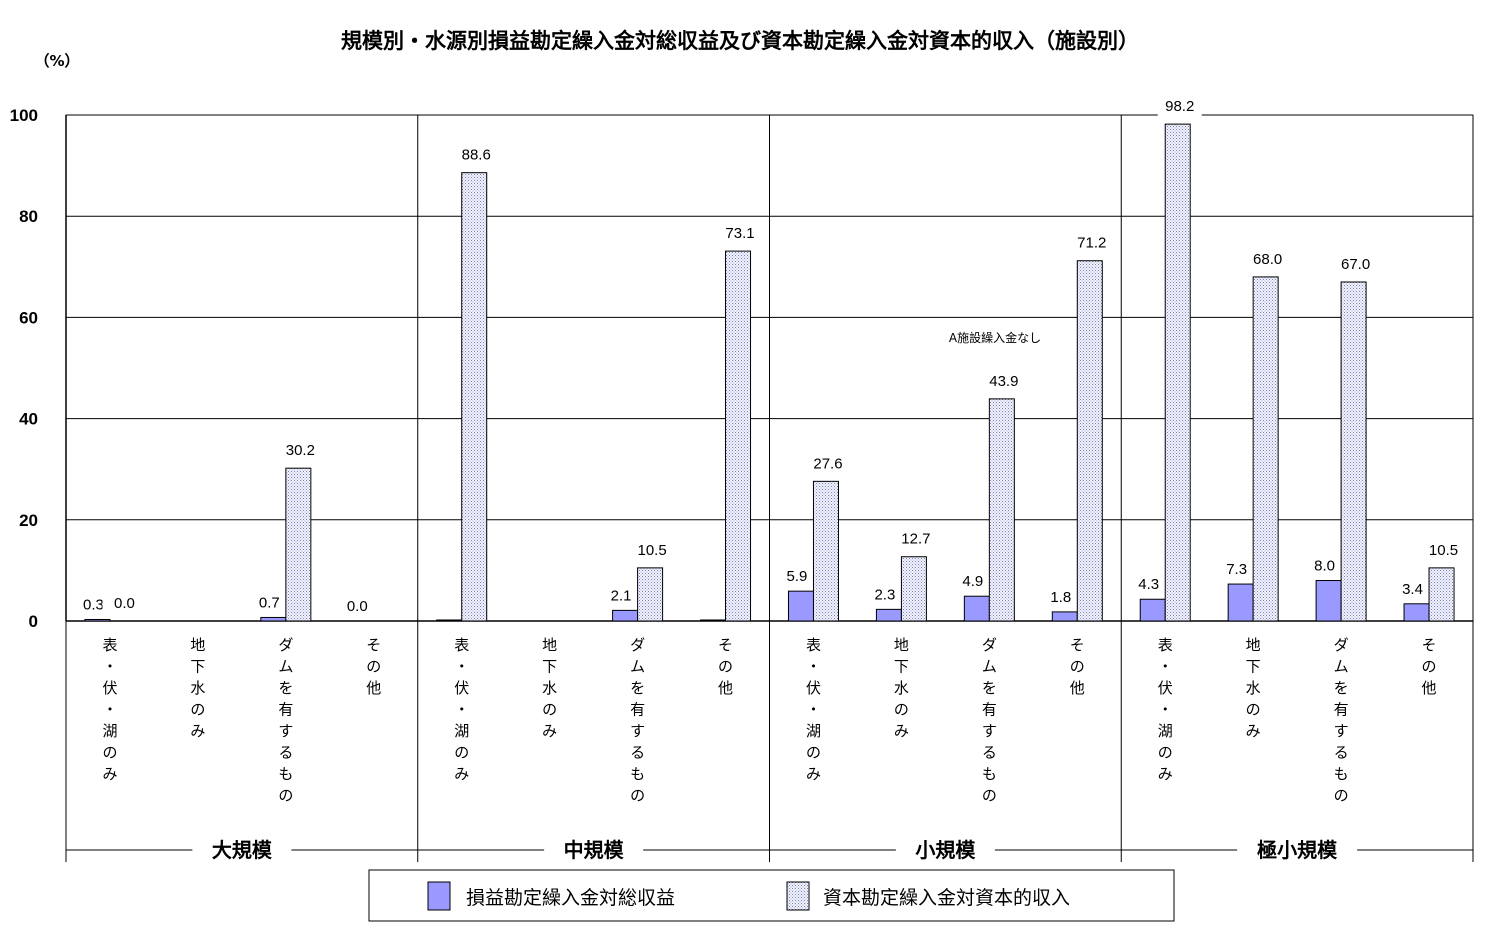 Image resolution: width=1499 pixels, height=927 pixels. I want to click on group-label: 小規模, so click(945, 850).